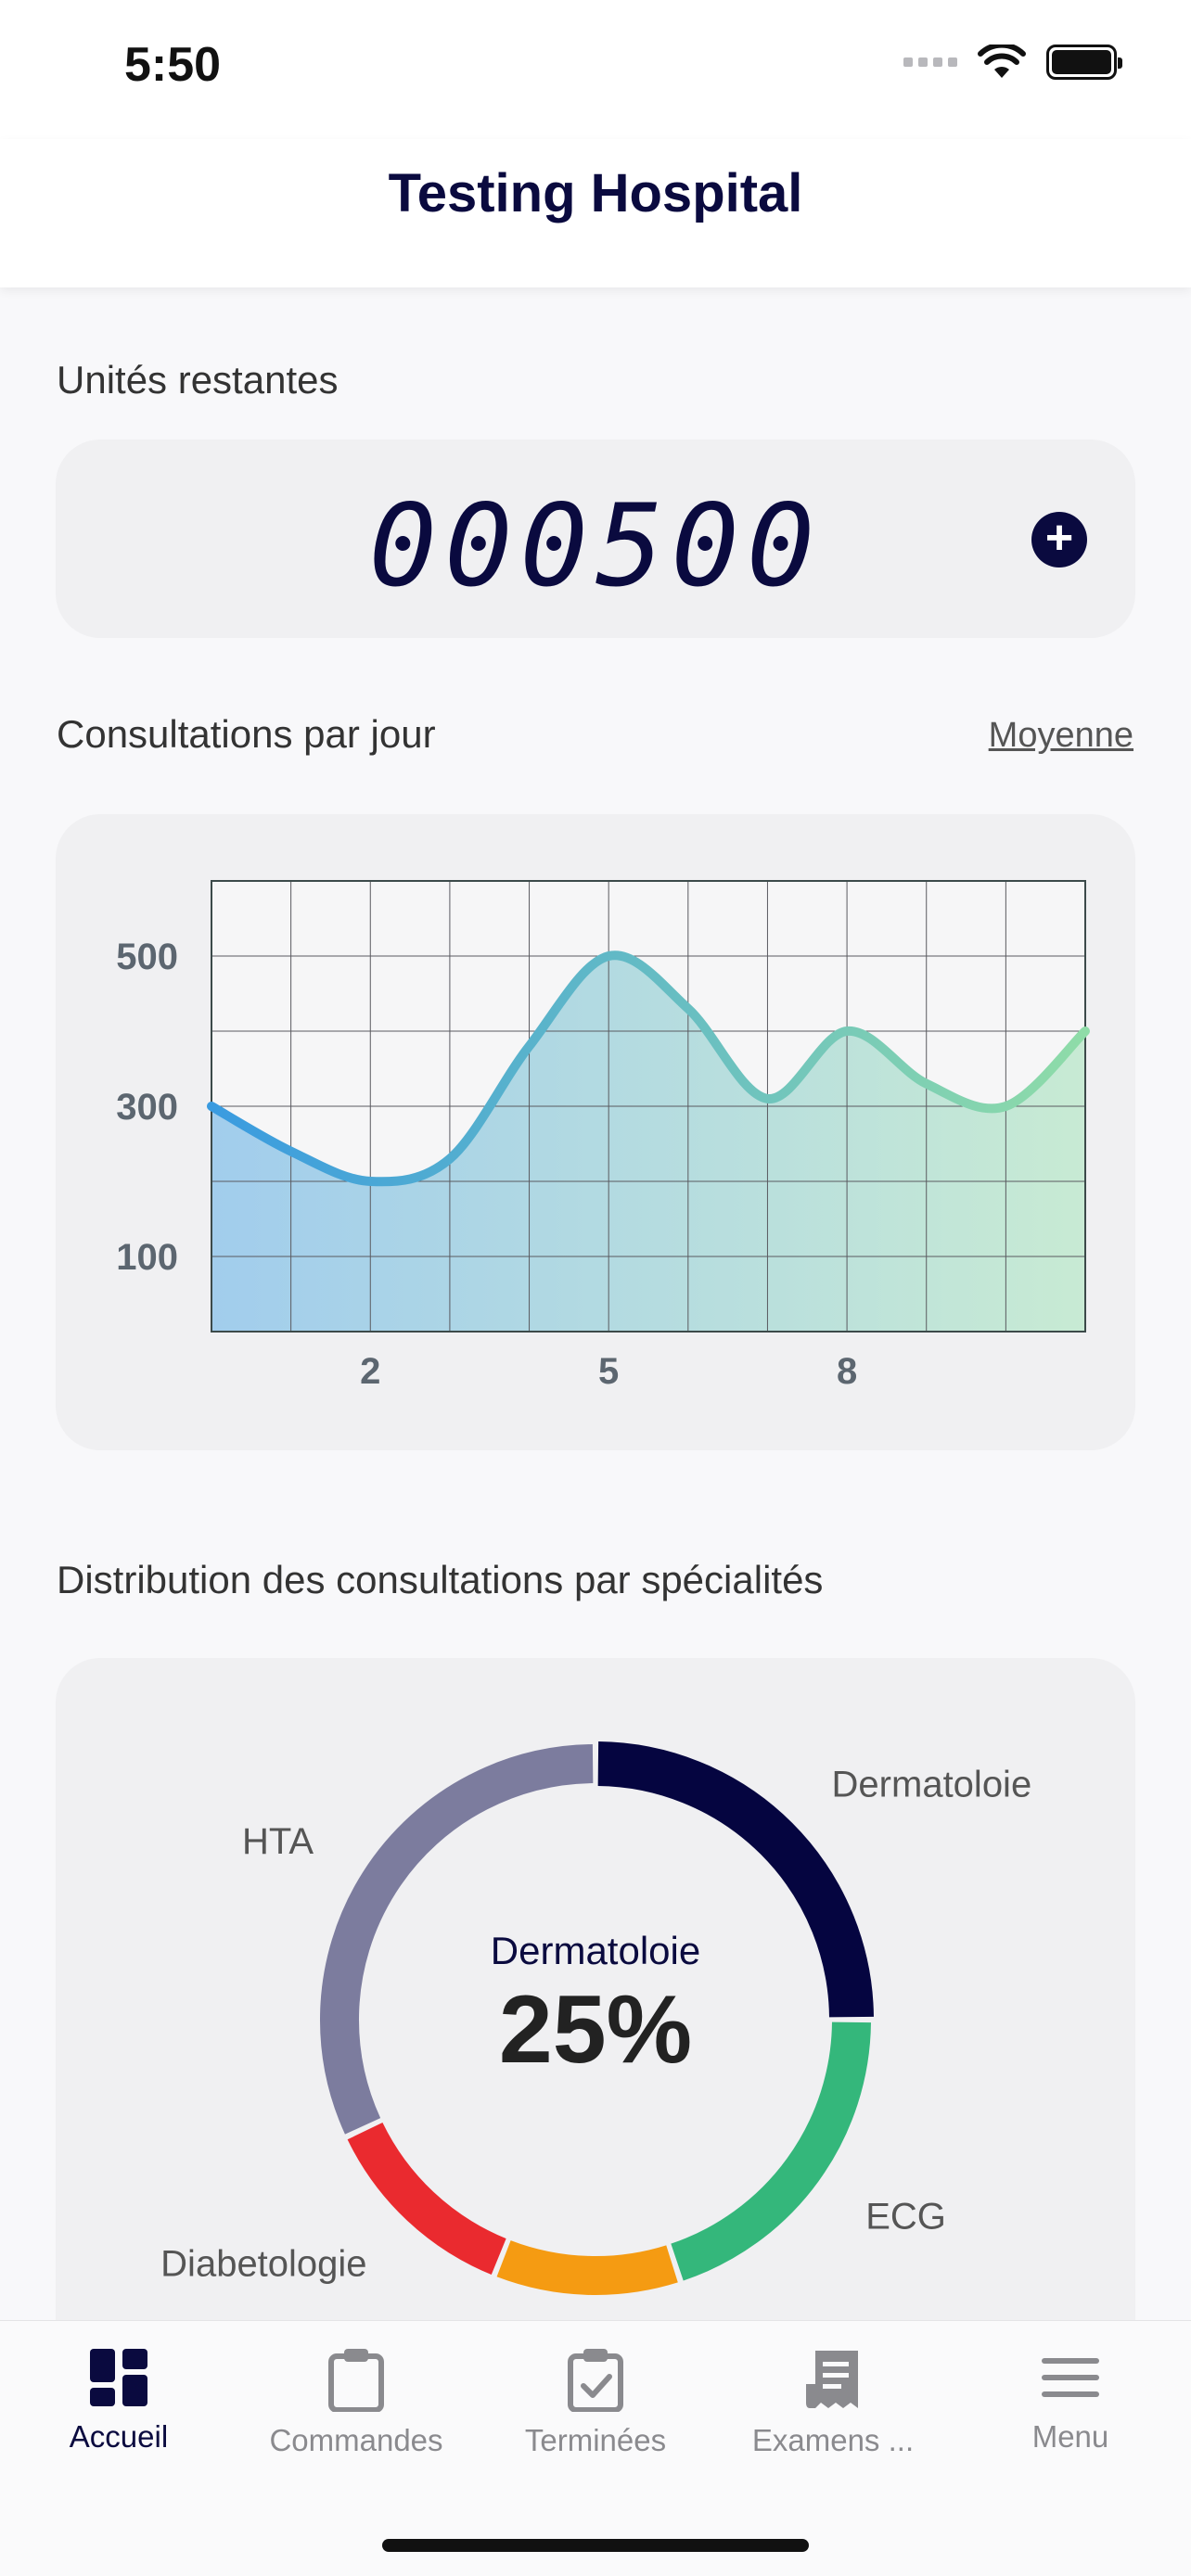  Describe the element at coordinates (832, 2379) in the screenshot. I see `receipt-icon` at that location.